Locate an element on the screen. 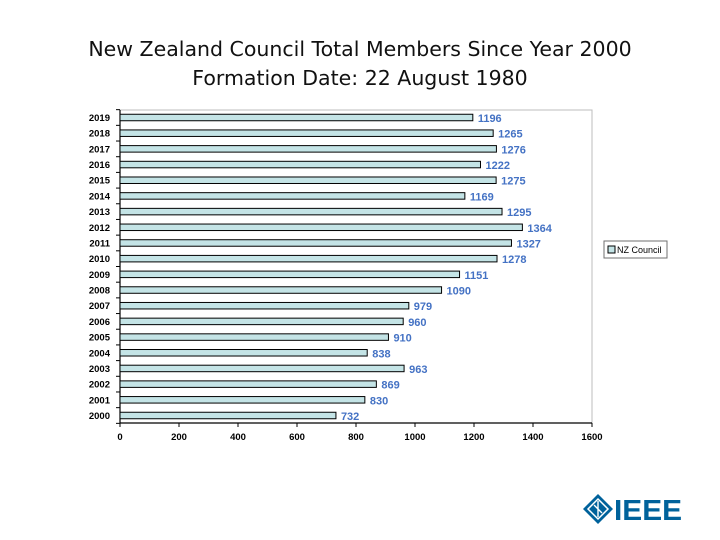 This screenshot has height=540, width=720. y-tick-label: 2012 is located at coordinates (99, 228).